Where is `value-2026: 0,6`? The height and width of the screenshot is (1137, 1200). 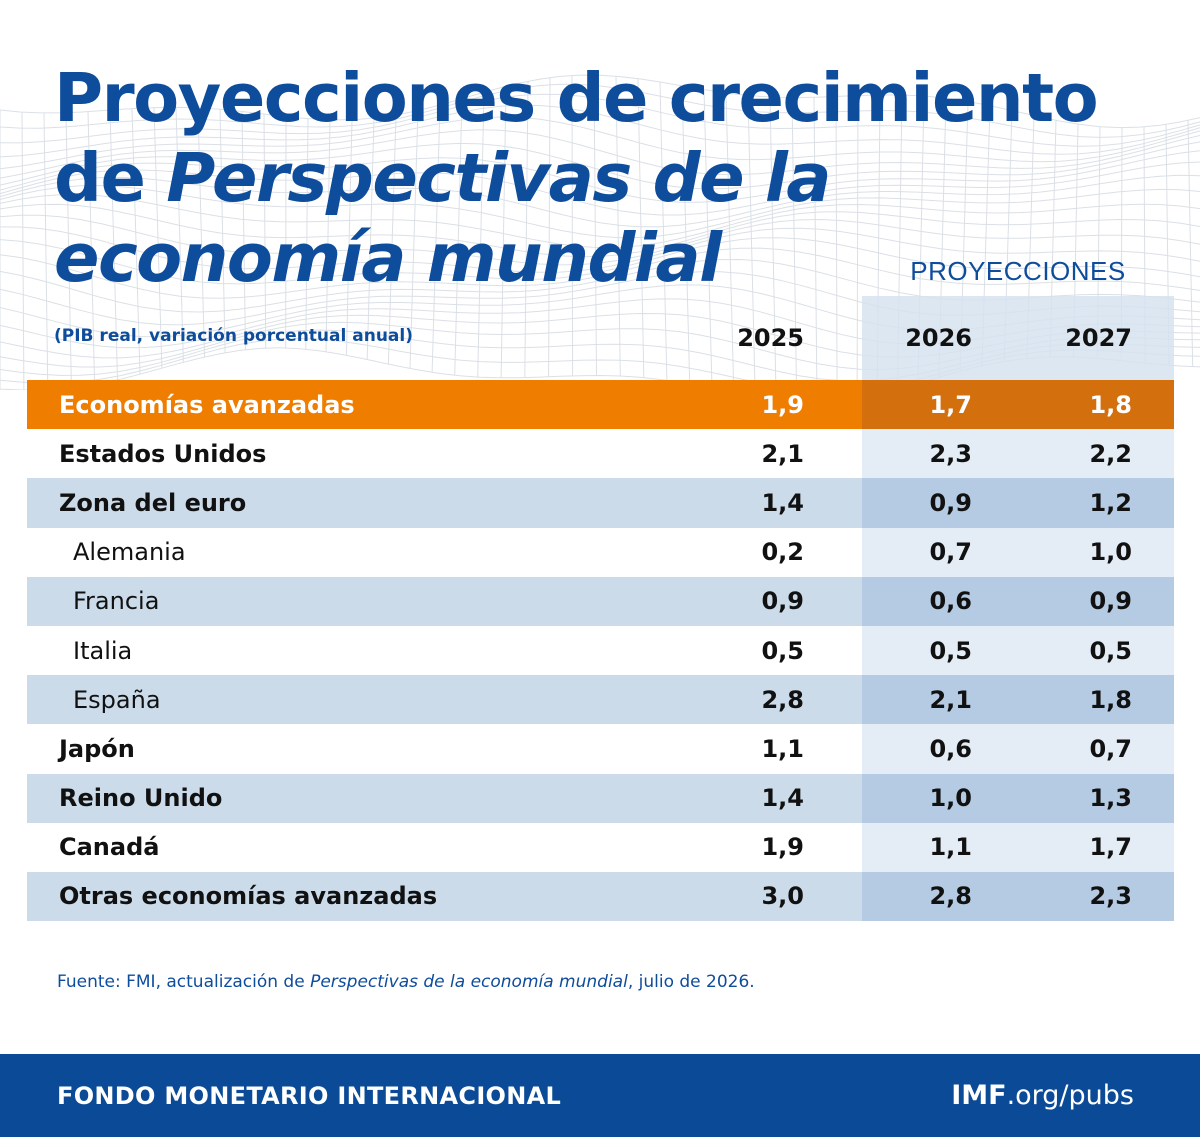 value-2026: 0,6 is located at coordinates (950, 601).